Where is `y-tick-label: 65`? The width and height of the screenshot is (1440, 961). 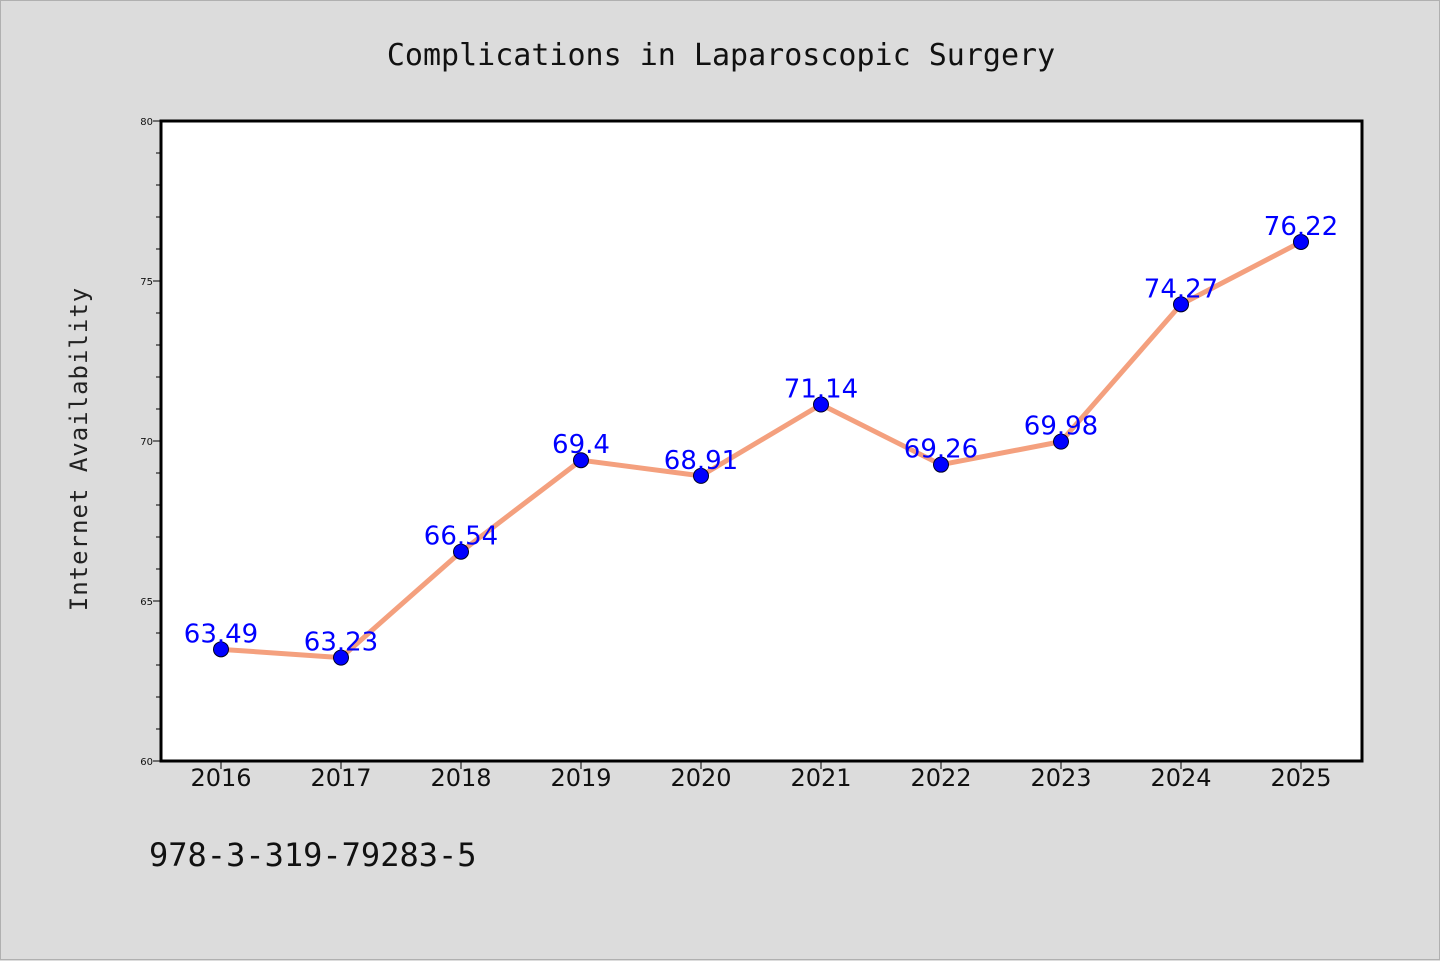
y-tick-label: 65 is located at coordinates (146, 602).